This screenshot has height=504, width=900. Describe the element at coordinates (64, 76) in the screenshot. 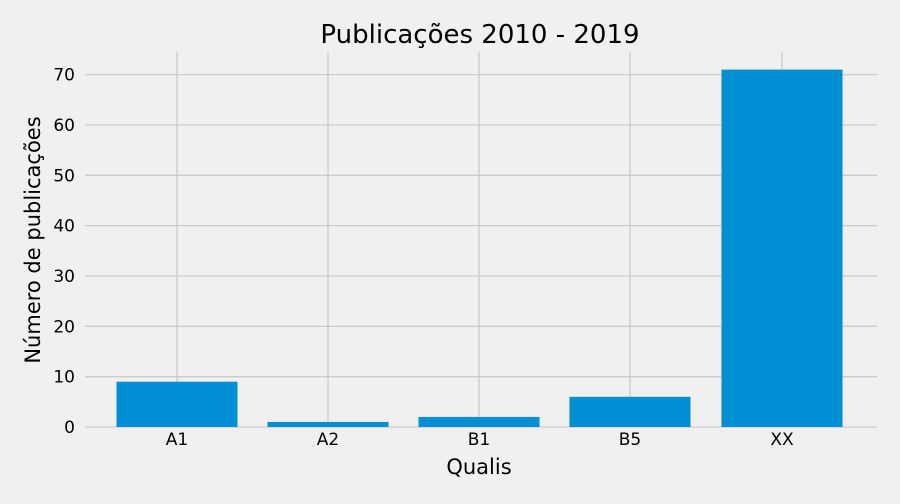

I see `y-tick-label: 70` at that location.